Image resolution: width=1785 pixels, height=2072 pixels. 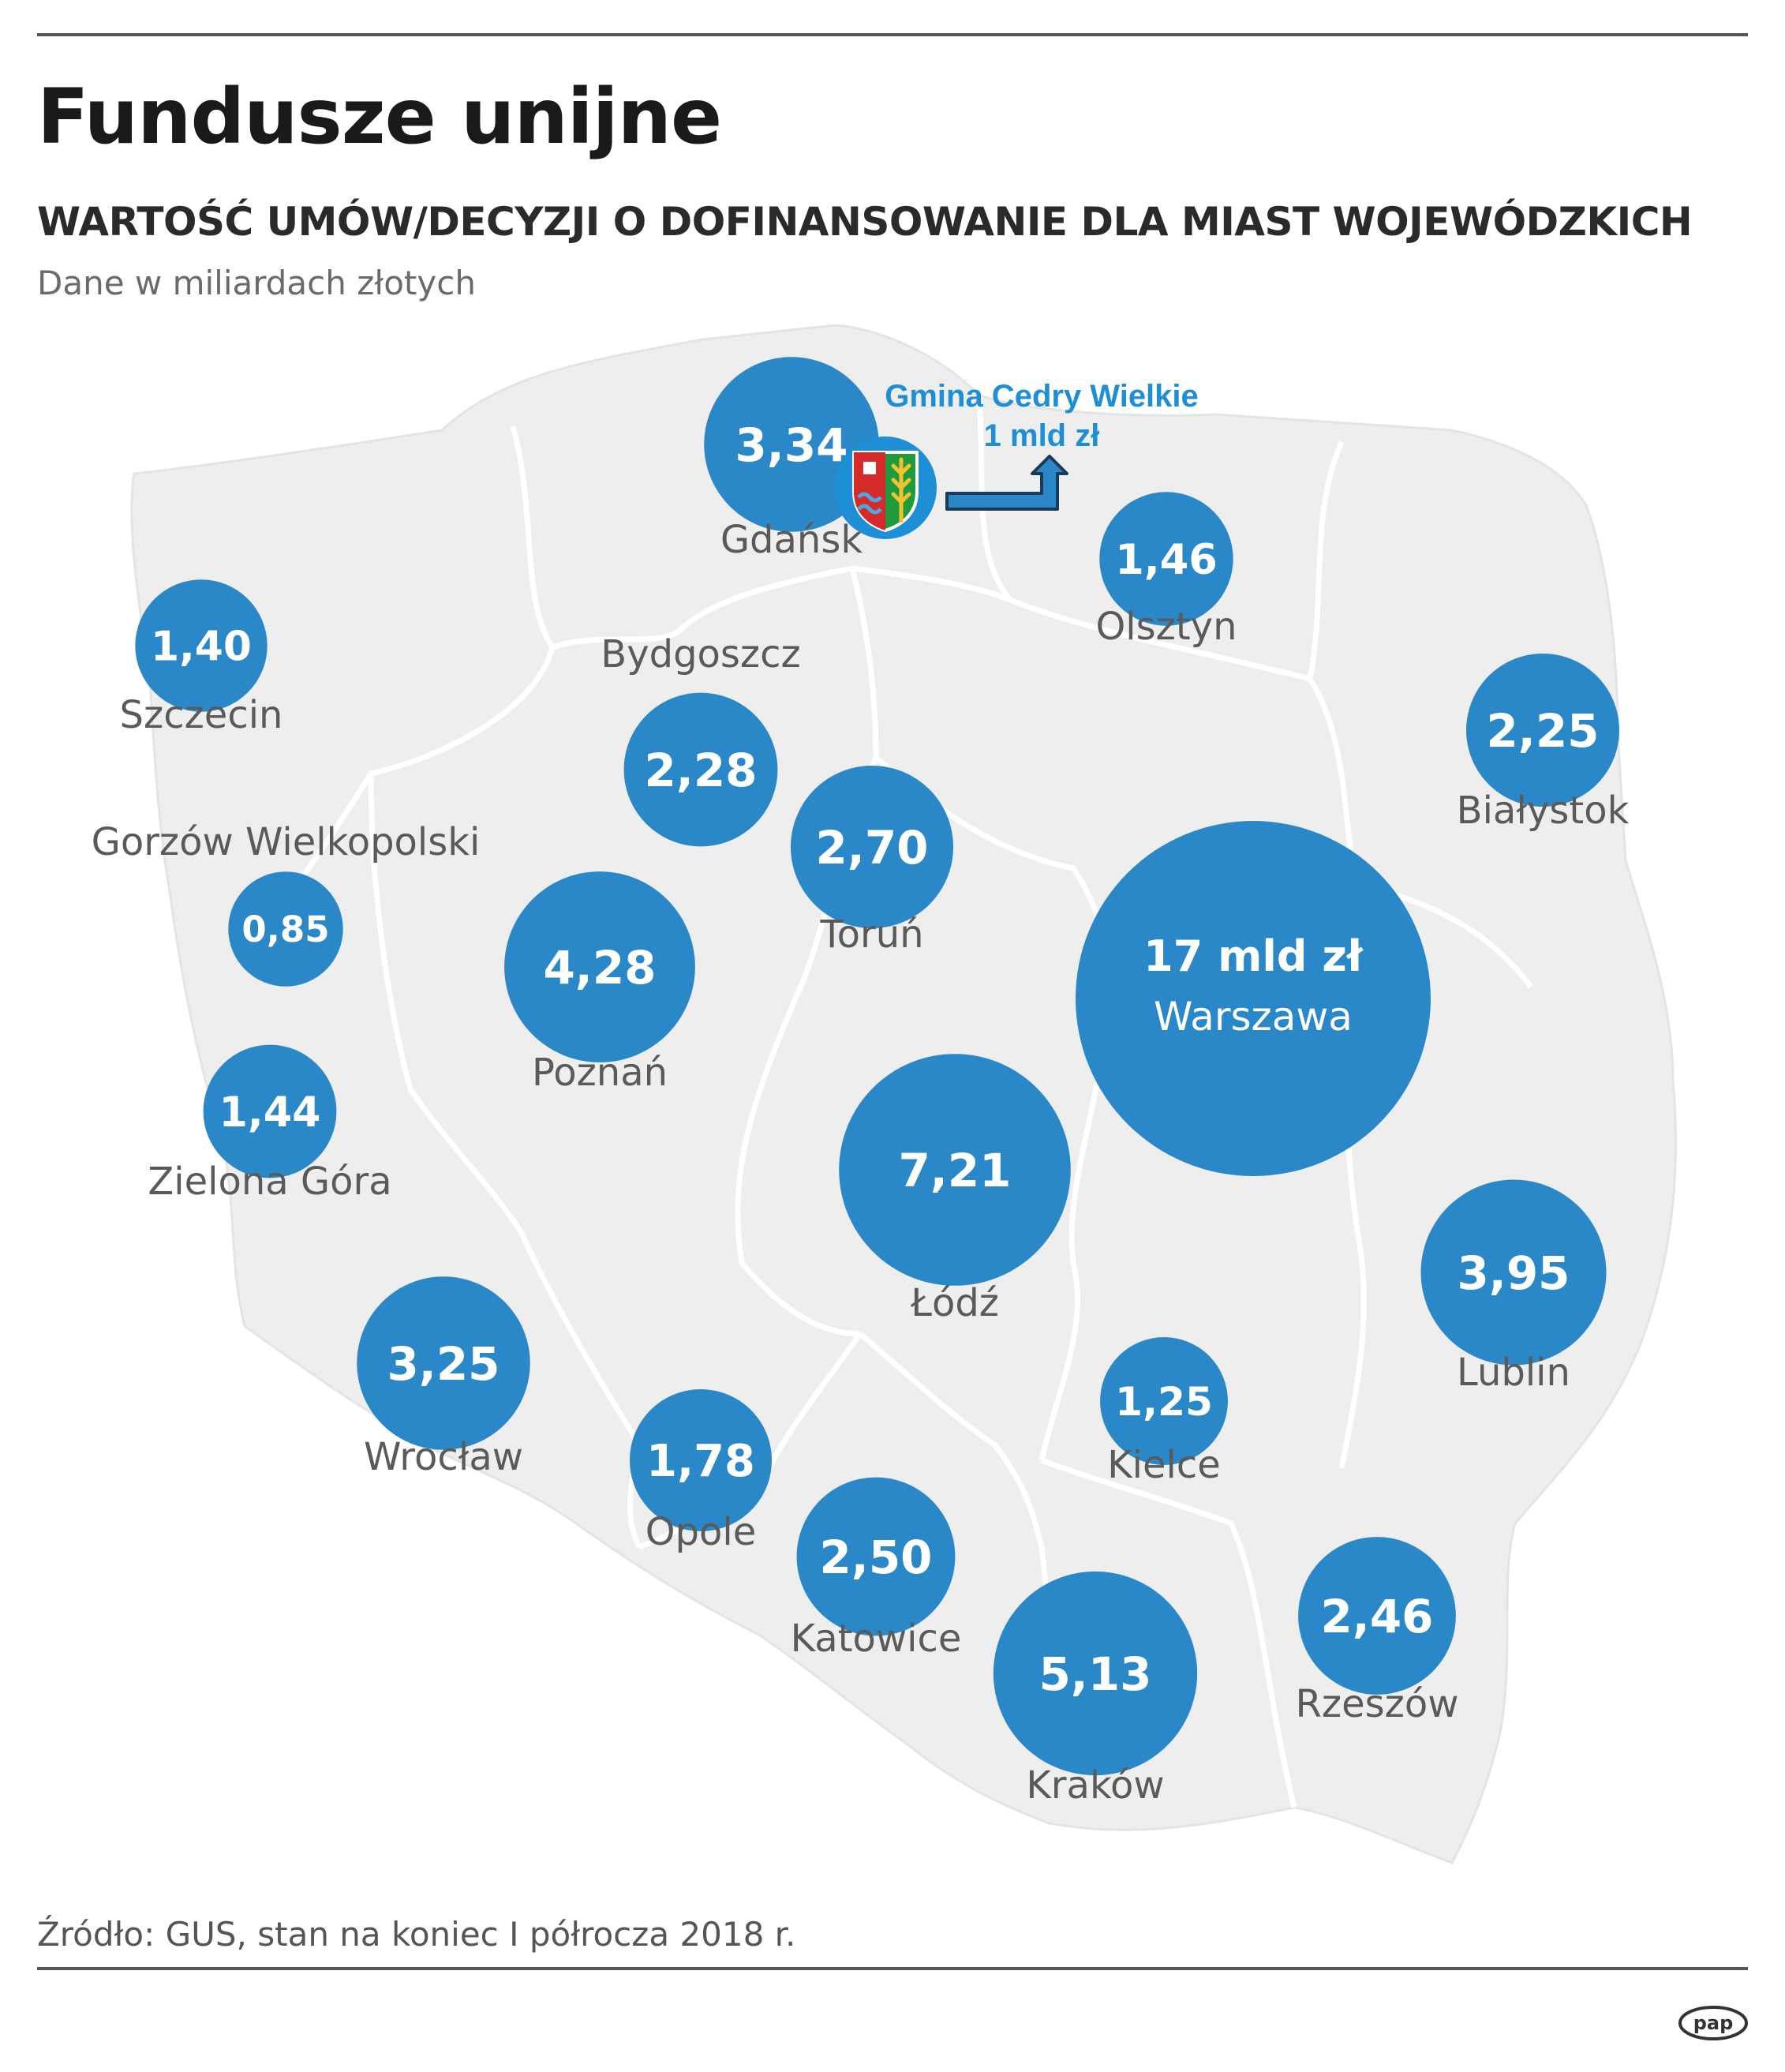 I want to click on city-lodz: 7,21 Łódź, so click(x=955, y=1189).